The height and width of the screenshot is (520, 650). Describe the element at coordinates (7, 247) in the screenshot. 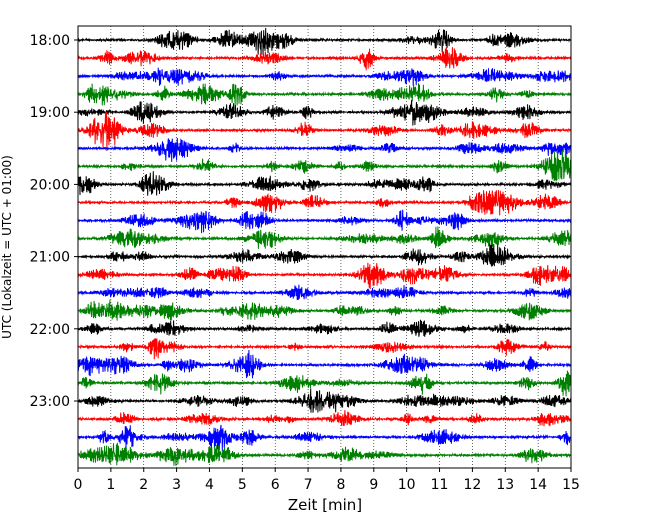

I see `y-axis-label: UTC (Lokalzeit = UTC + 01:00)` at that location.